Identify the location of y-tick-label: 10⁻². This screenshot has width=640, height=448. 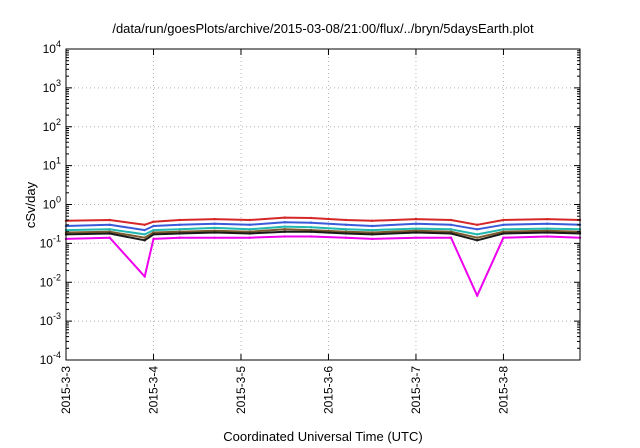
(50, 280).